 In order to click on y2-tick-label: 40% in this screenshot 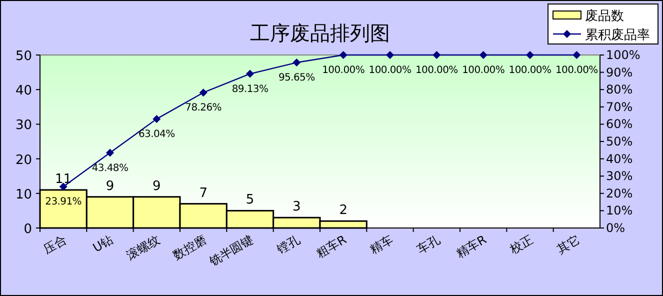, I will do `click(619, 159)`.